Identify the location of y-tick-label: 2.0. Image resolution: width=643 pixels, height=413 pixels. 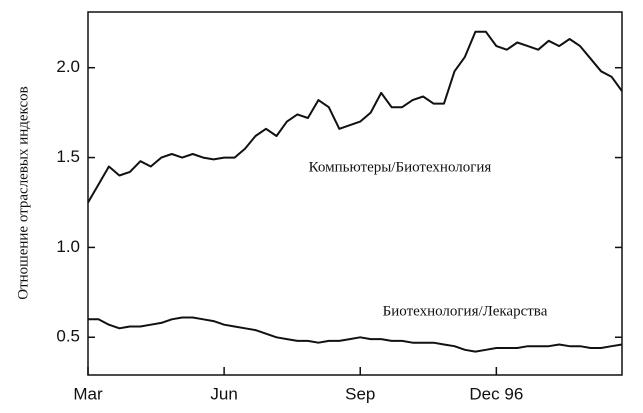
(68, 66).